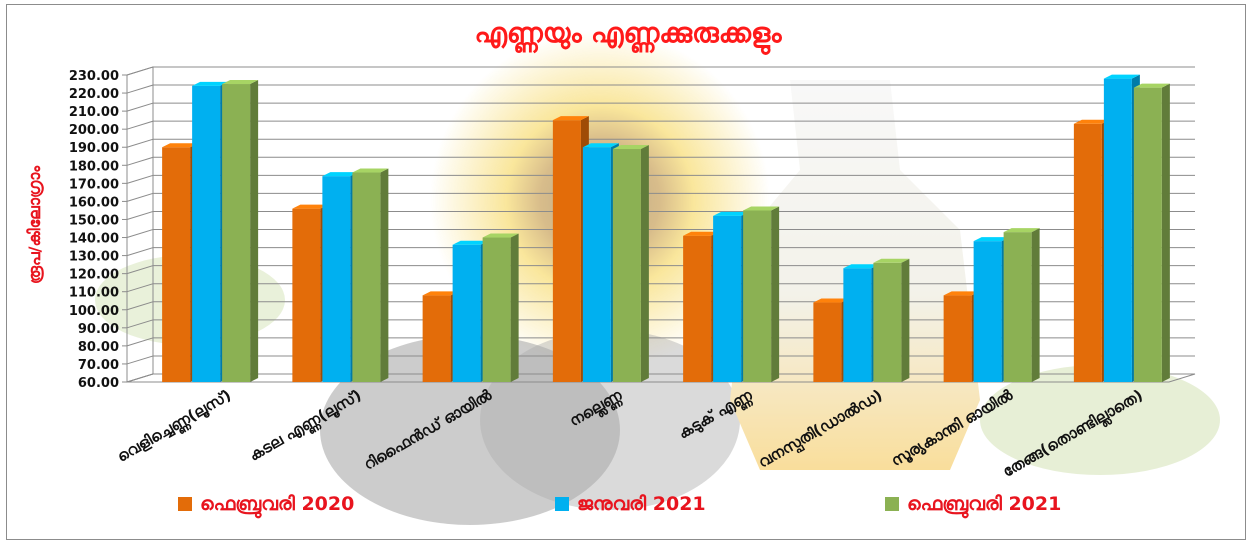 The width and height of the screenshot is (1254, 547). Describe the element at coordinates (94, 239) in the screenshot. I see `y-tick-label: 140.00` at that location.